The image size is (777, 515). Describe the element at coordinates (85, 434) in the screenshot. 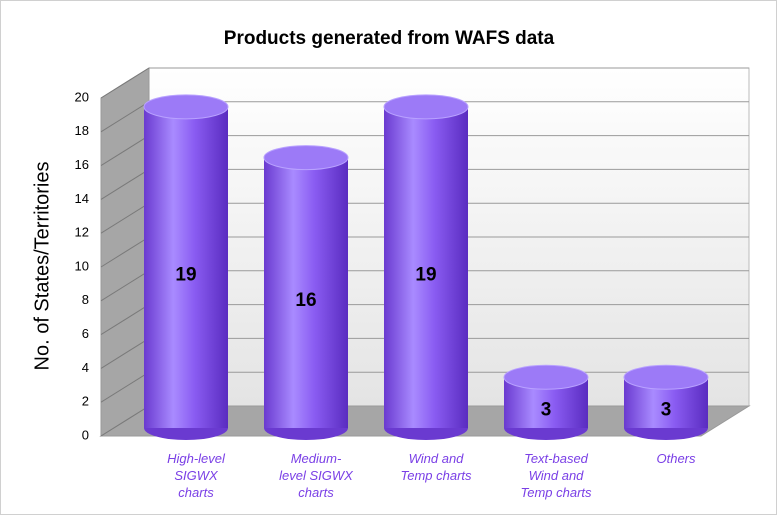

I see `y-tick-label: 0` at that location.